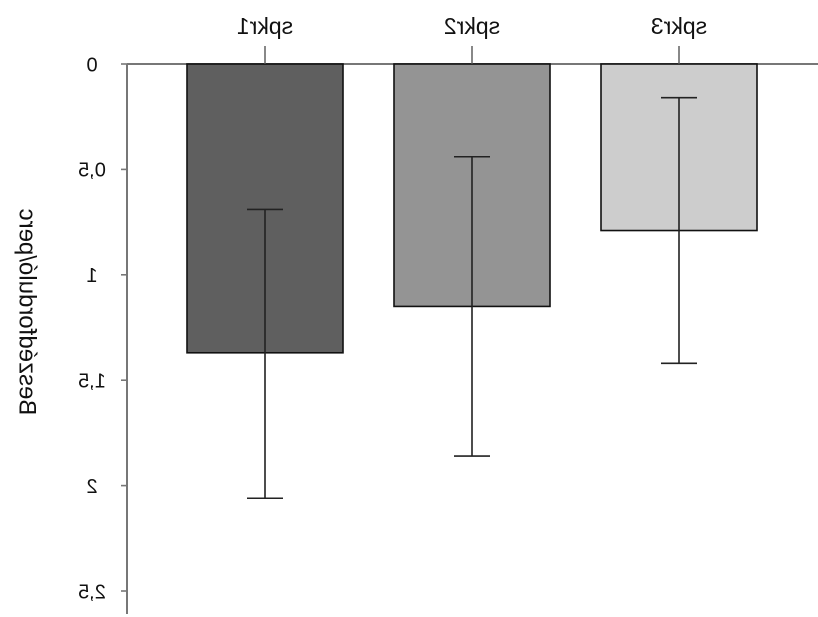 The image size is (818, 617). What do you see at coordinates (92, 381) in the screenshot?
I see `y-tick-label: 1,5` at bounding box center [92, 381].